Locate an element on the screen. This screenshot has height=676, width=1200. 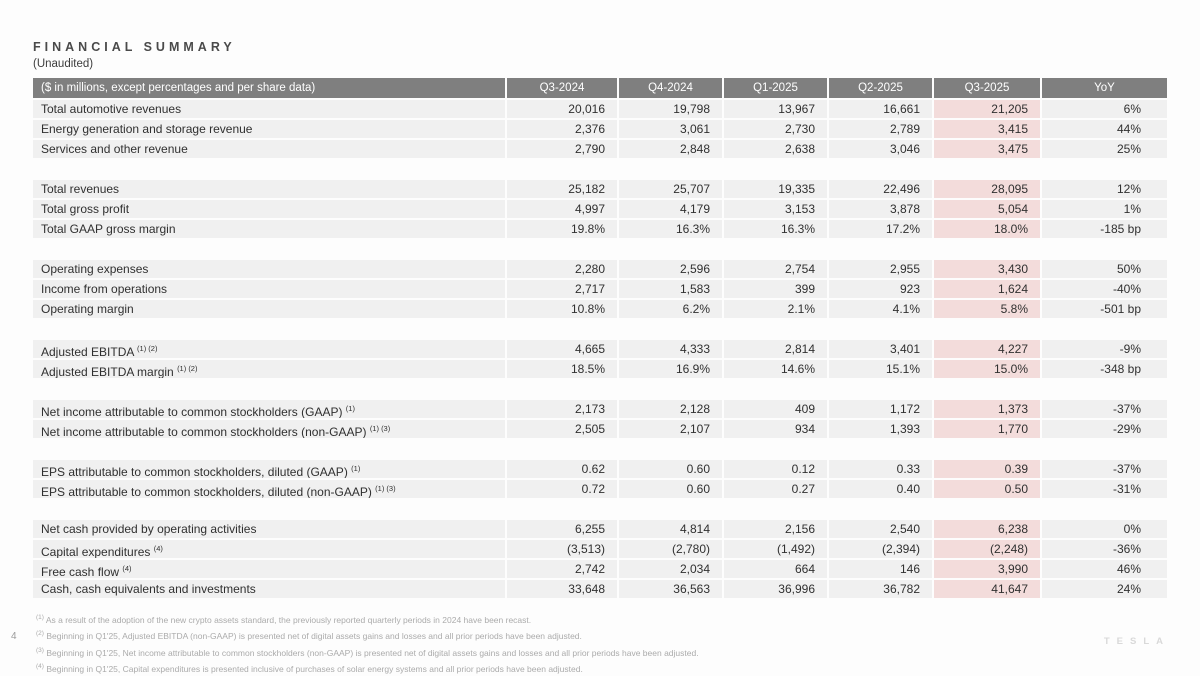
cell-value: 6.2% is located at coordinates (669, 309).